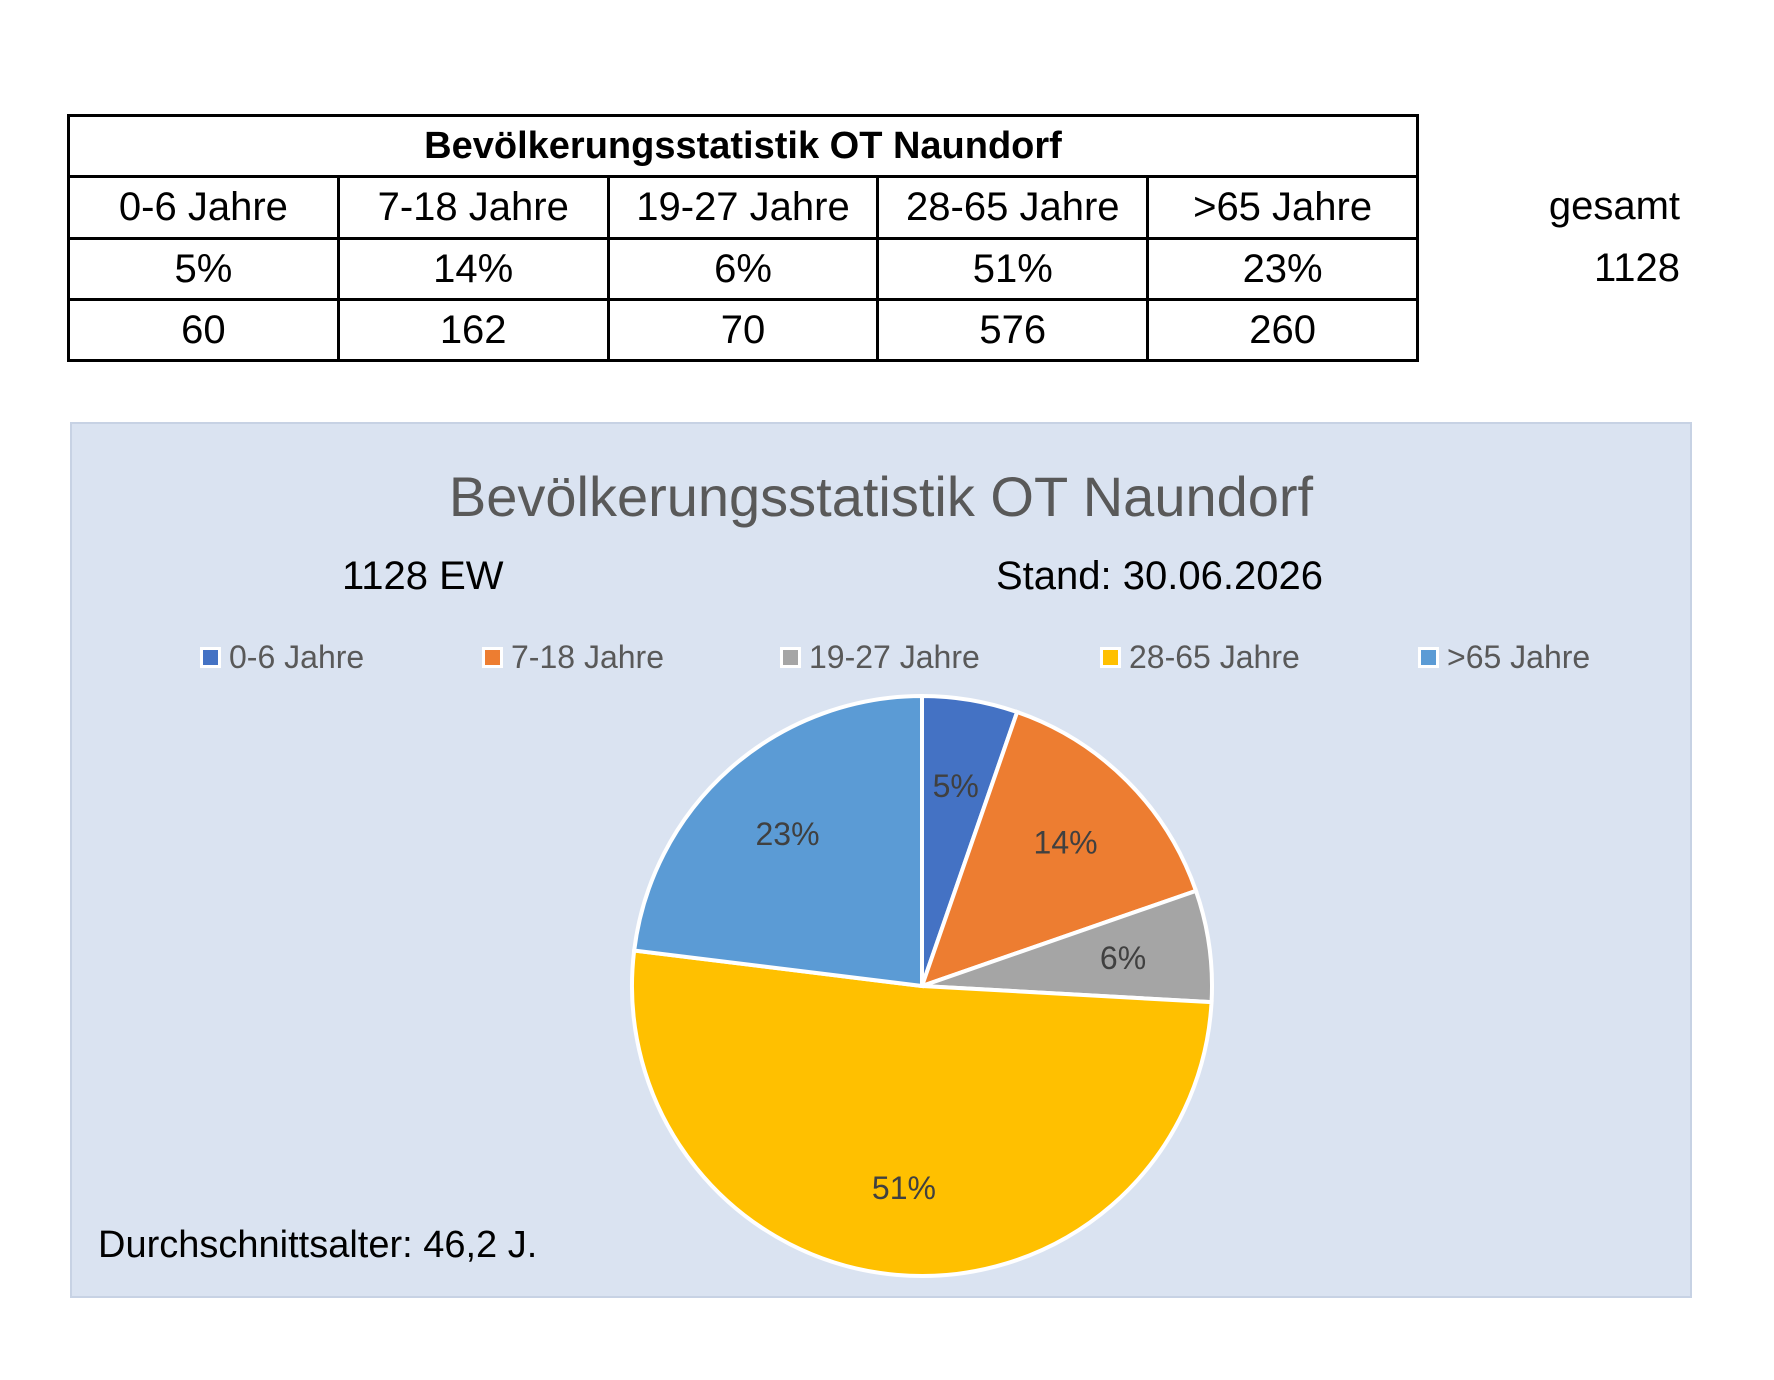 The width and height of the screenshot is (1774, 1380). I want to click on legend-item: 7-18 Jahre, so click(573, 657).